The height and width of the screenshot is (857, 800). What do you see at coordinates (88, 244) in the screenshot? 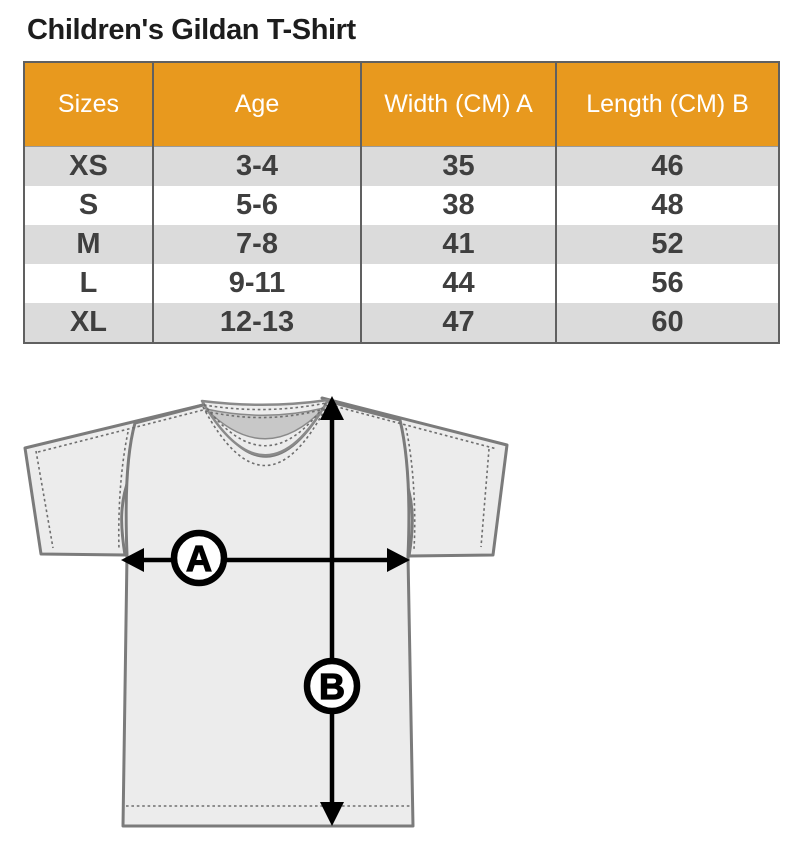
I see `cell-size: M` at bounding box center [88, 244].